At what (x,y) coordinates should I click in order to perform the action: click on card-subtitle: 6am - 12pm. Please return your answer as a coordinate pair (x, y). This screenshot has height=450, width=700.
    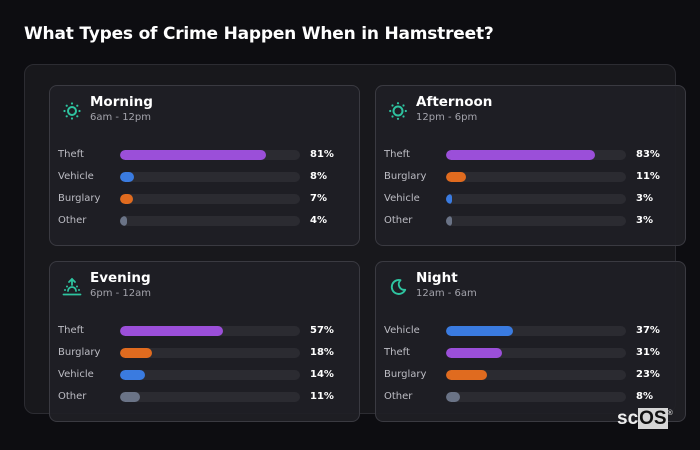
    Looking at the image, I should click on (121, 117).